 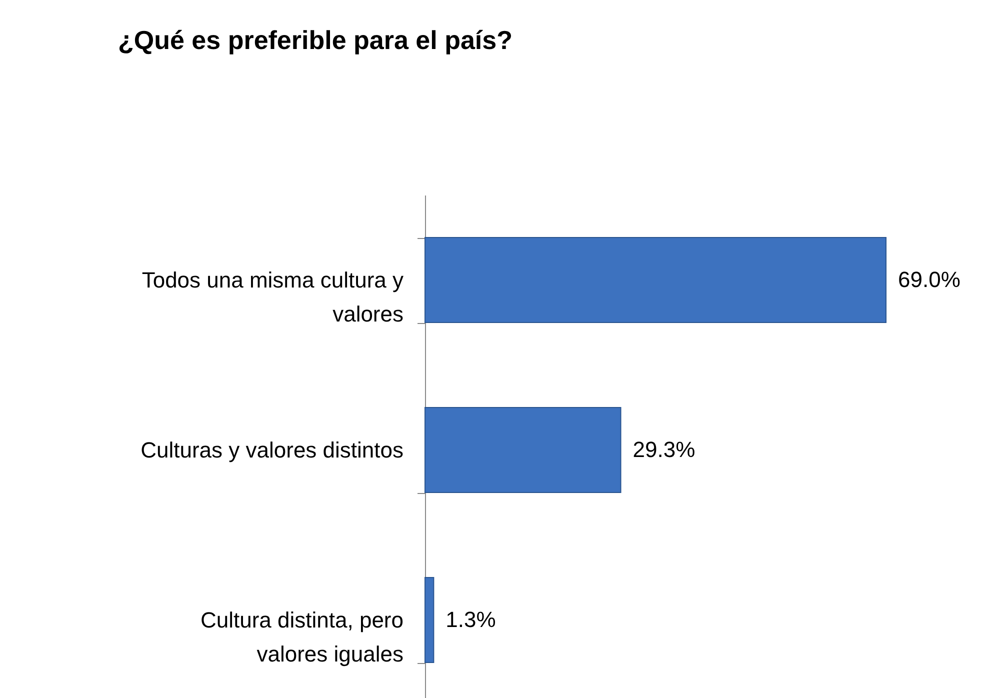 What do you see at coordinates (315, 40) in the screenshot?
I see `chart-title: ¿Qué es preferible para el país?` at bounding box center [315, 40].